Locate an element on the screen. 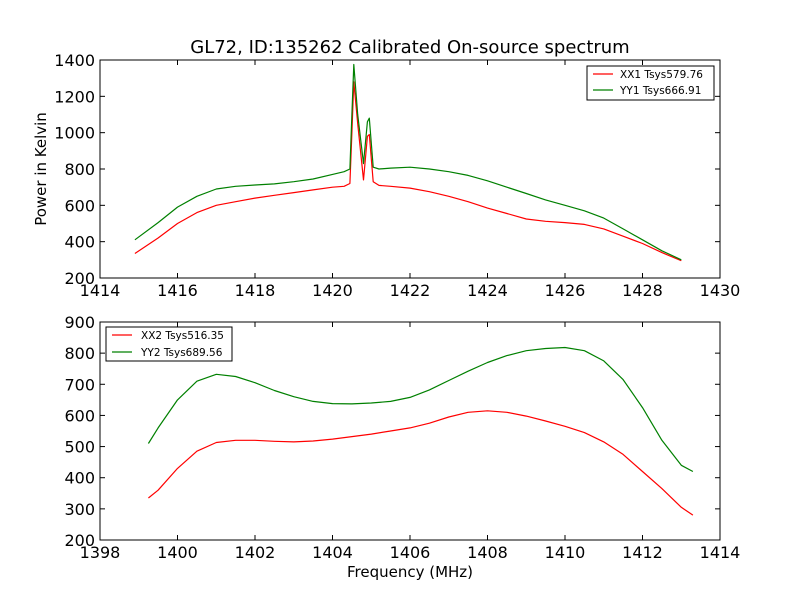  top-y-tick-label: 1200 is located at coordinates (74, 96).